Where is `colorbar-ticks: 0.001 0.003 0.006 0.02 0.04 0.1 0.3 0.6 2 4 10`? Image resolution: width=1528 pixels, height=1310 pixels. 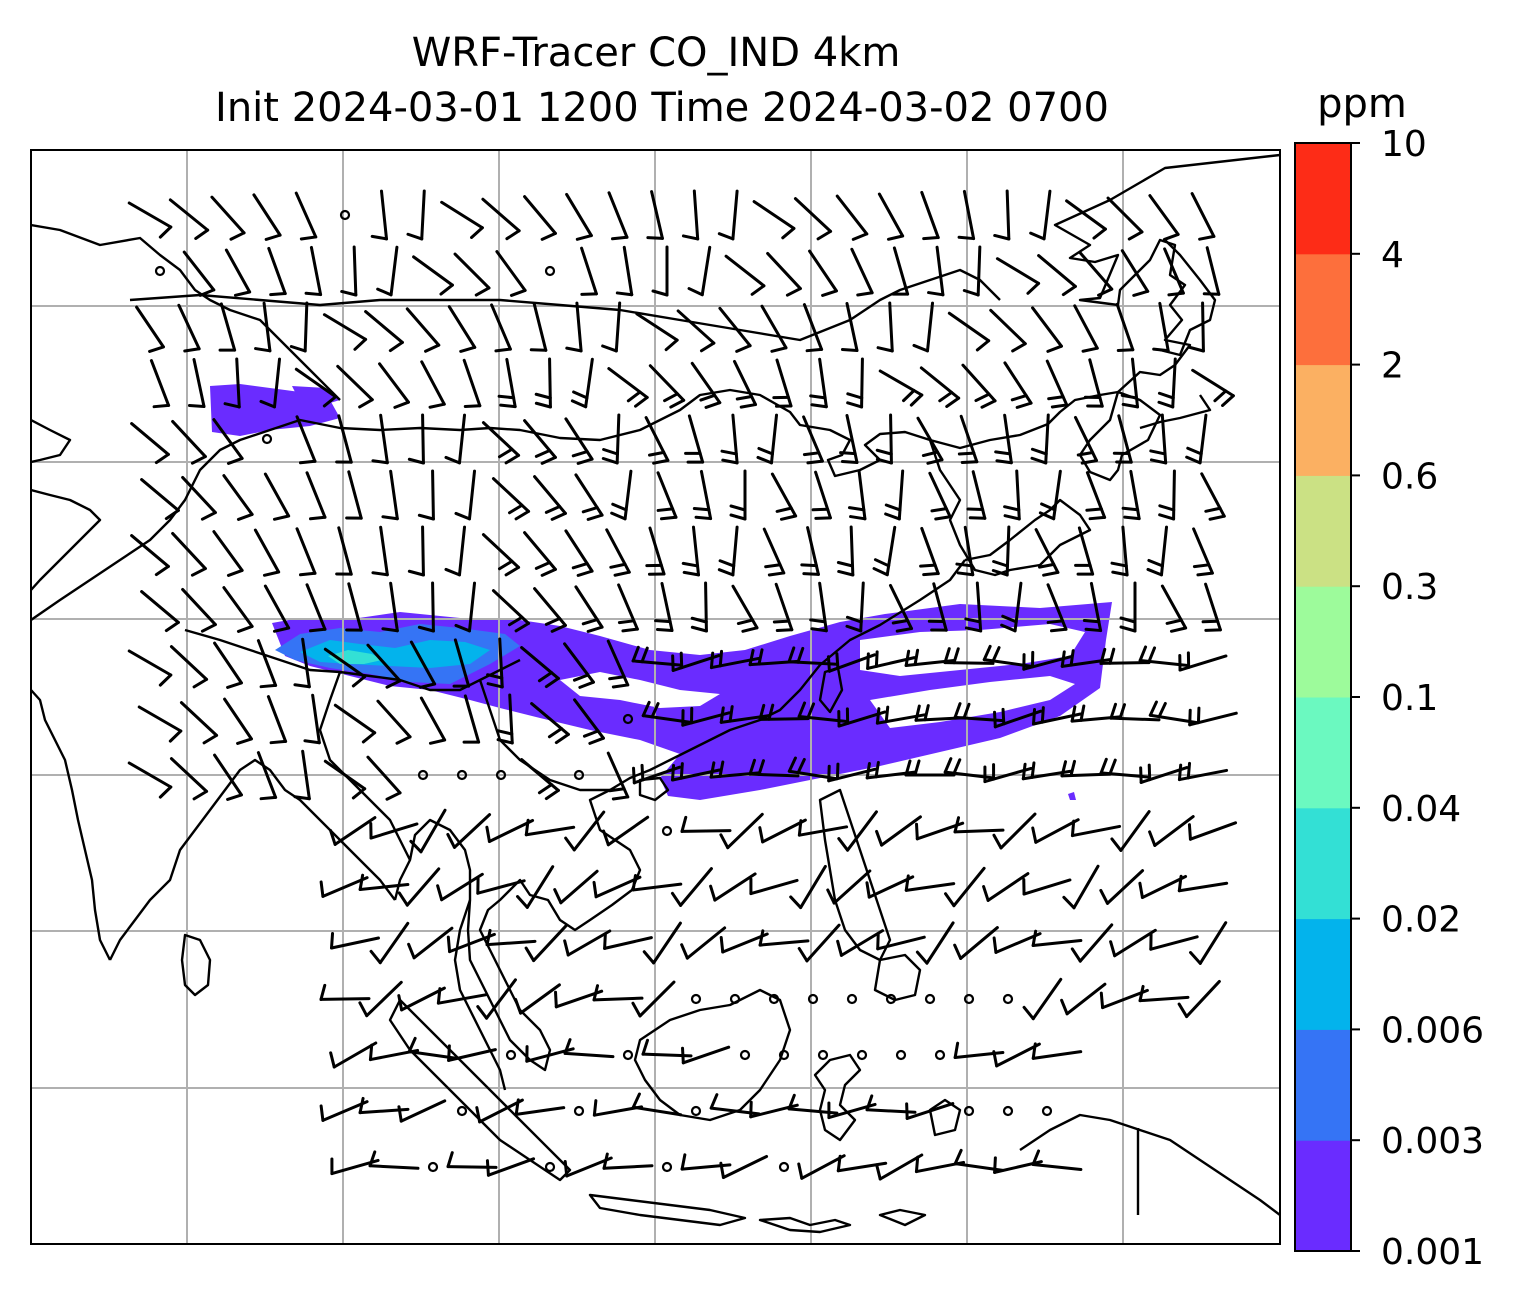
colorbar-ticks: 0.001 0.003 0.006 0.02 0.04 0.1 0.3 0.6 2 4 10 is located at coordinates (1417, 698).